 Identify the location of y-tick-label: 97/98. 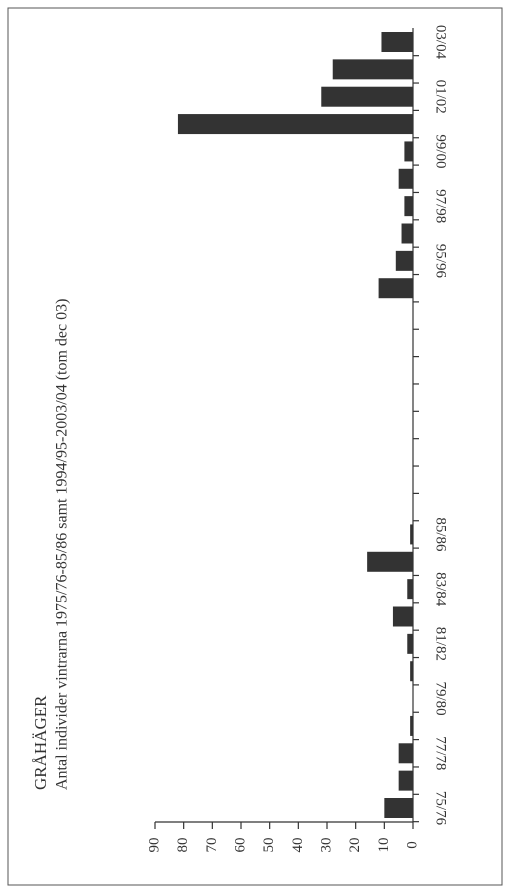
(441, 206).